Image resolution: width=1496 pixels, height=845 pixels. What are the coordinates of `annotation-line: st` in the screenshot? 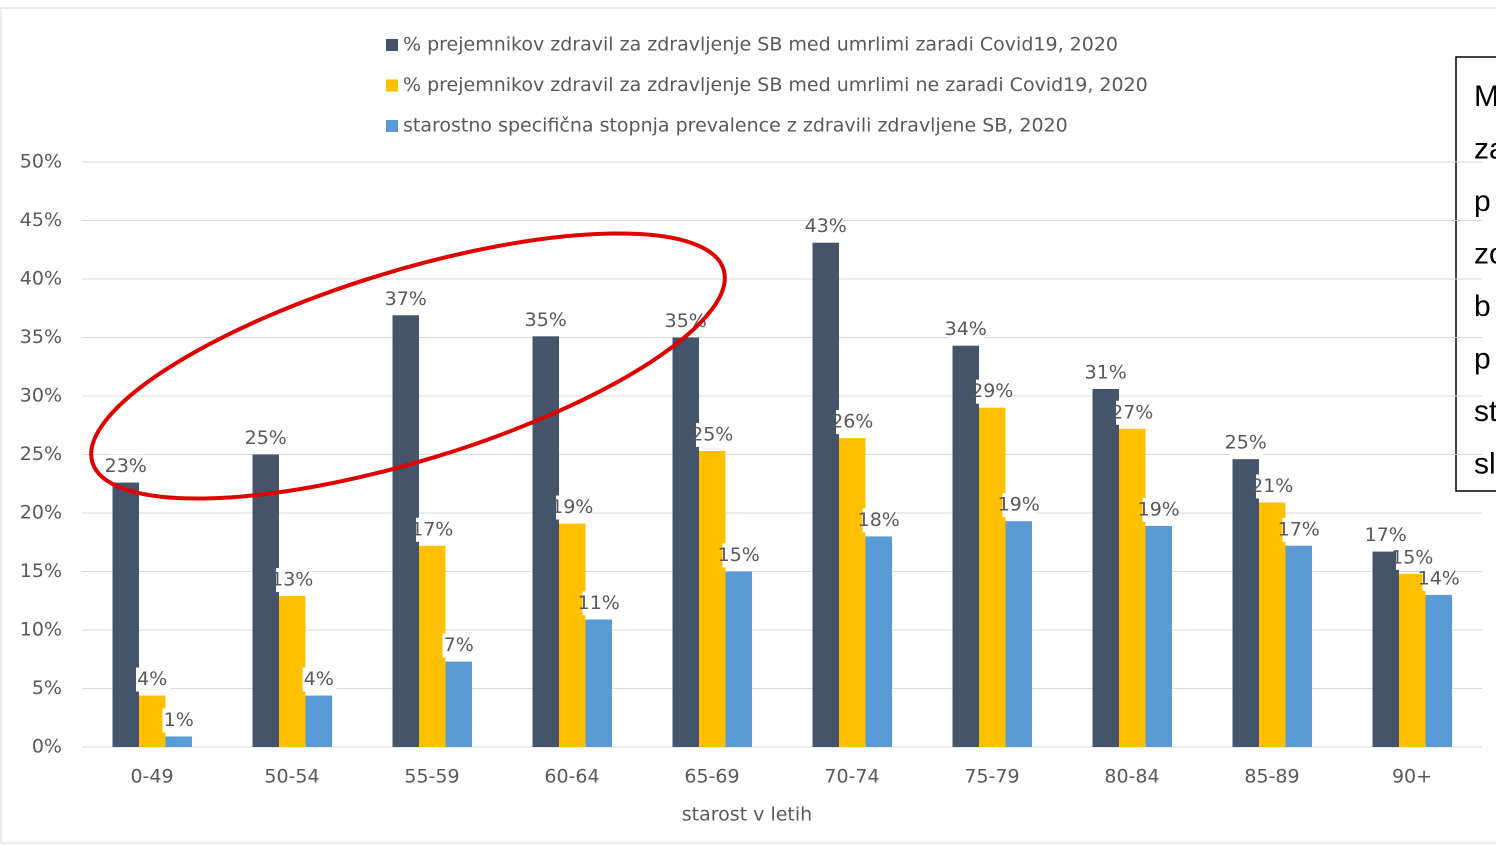 It's located at (1485, 411).